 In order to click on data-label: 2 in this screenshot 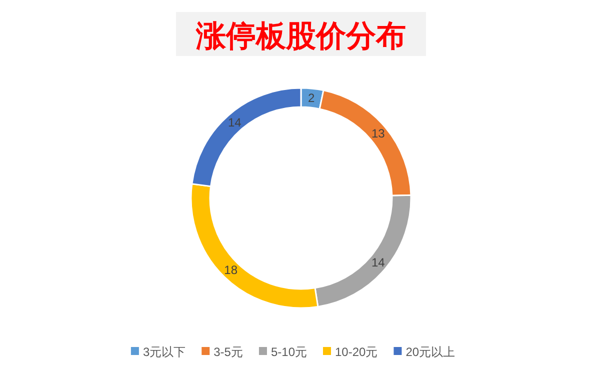, I will do `click(311, 98)`.